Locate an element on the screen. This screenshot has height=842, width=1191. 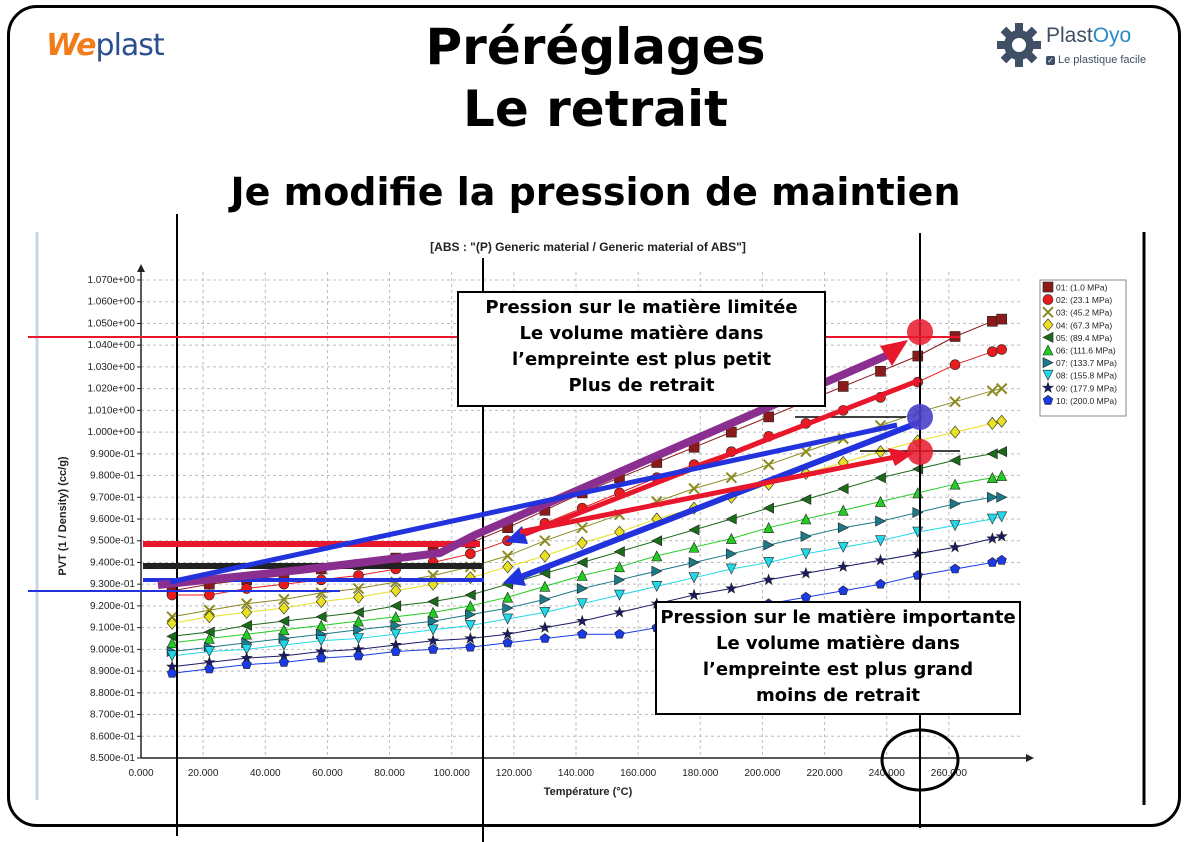
y-tick-label: 8.900e-01 is located at coordinates (112, 671).